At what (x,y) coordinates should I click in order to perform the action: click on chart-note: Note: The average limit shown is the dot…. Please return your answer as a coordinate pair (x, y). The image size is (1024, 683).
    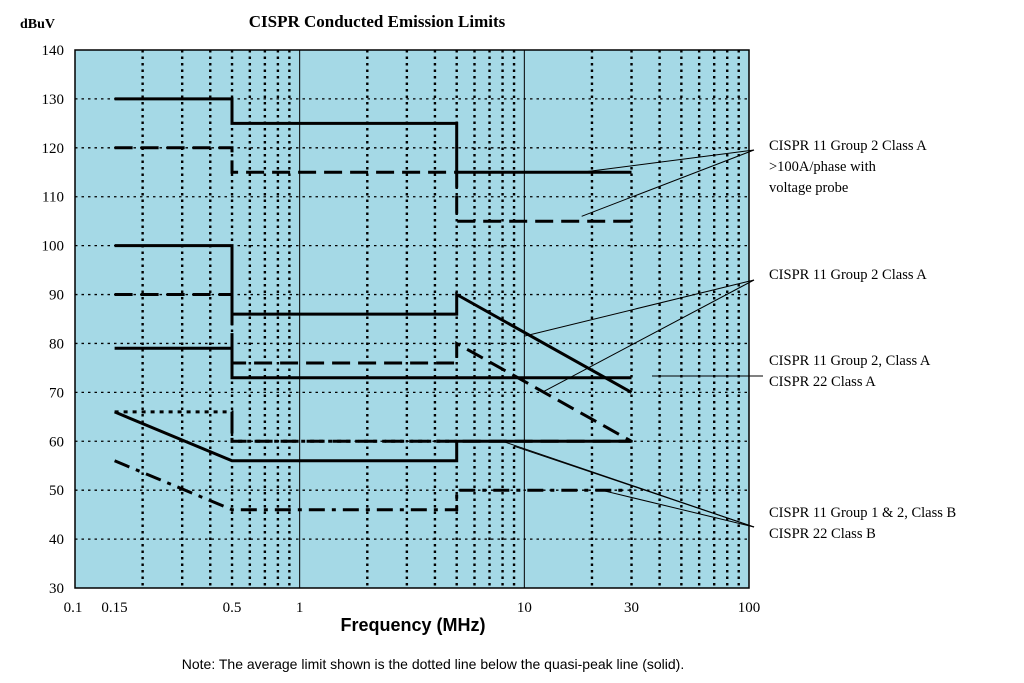
    Looking at the image, I should click on (433, 664).